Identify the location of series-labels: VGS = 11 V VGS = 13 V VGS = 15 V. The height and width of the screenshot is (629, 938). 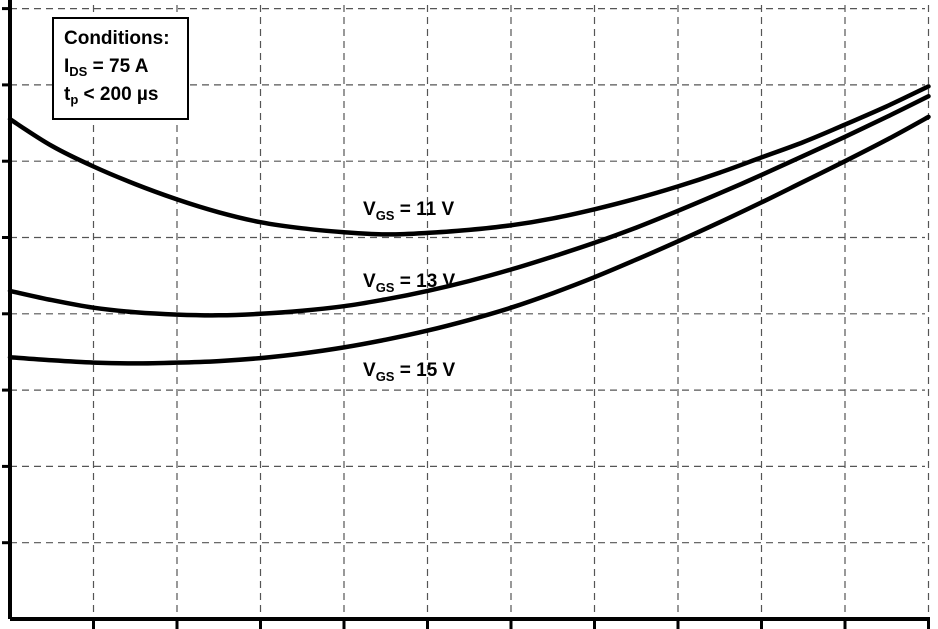
(409, 291).